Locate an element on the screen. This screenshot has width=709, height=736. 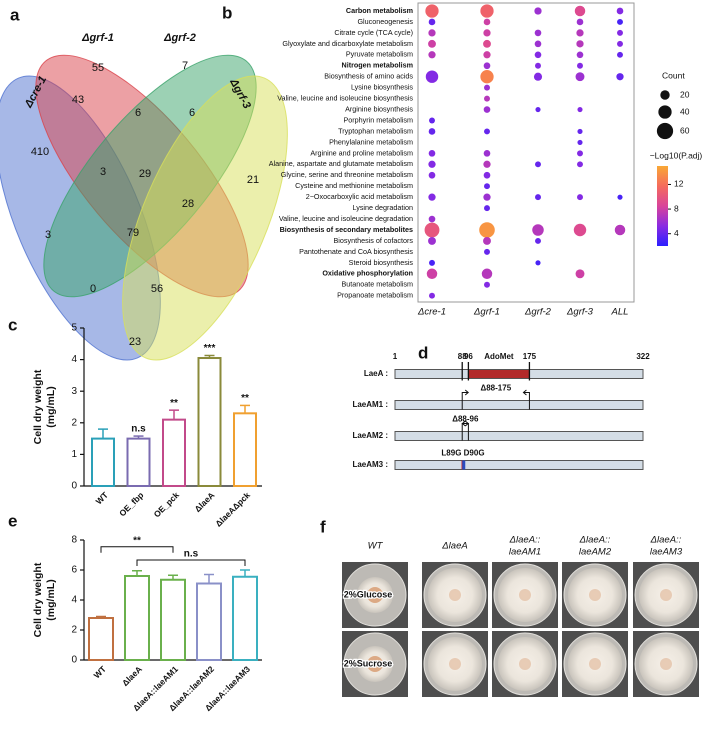
position-label: 88 is located at coordinates (462, 356).